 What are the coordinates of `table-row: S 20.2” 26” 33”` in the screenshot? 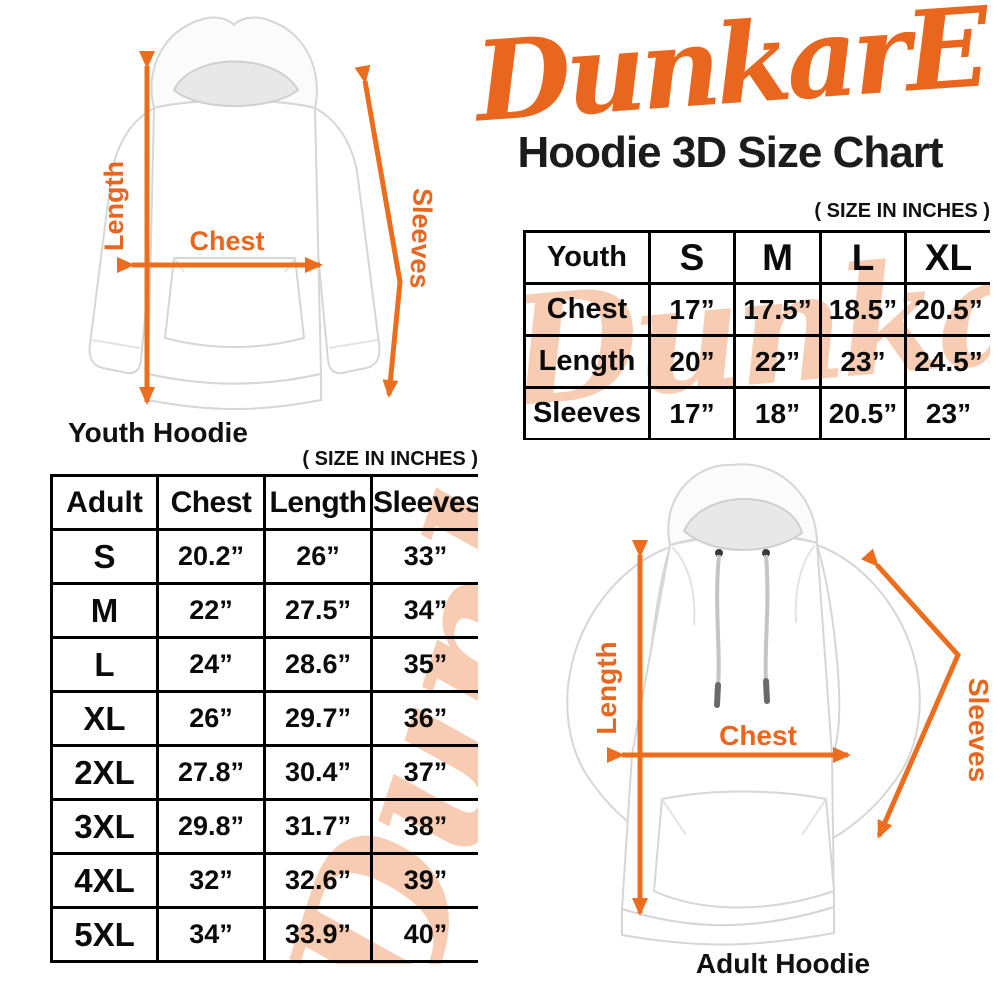 It's located at (264, 556).